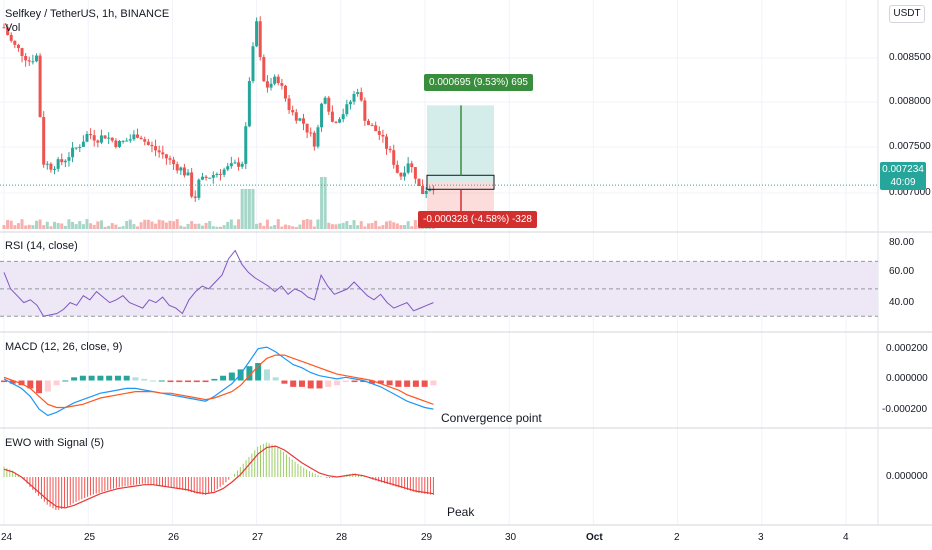 The image size is (932, 550). I want to click on symbol-title: Selfkey / TetherUS, 1h, BINANCE, so click(87, 14).